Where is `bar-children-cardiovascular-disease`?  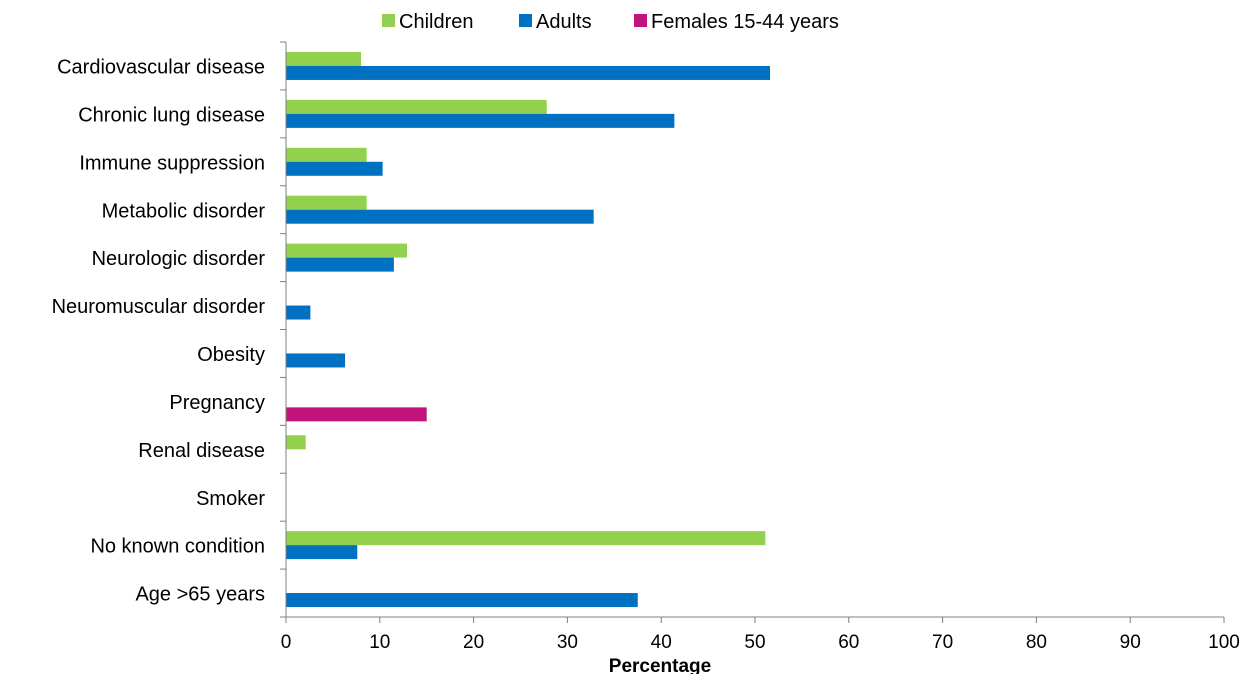
bar-children-cardiovascular-disease is located at coordinates (324, 58).